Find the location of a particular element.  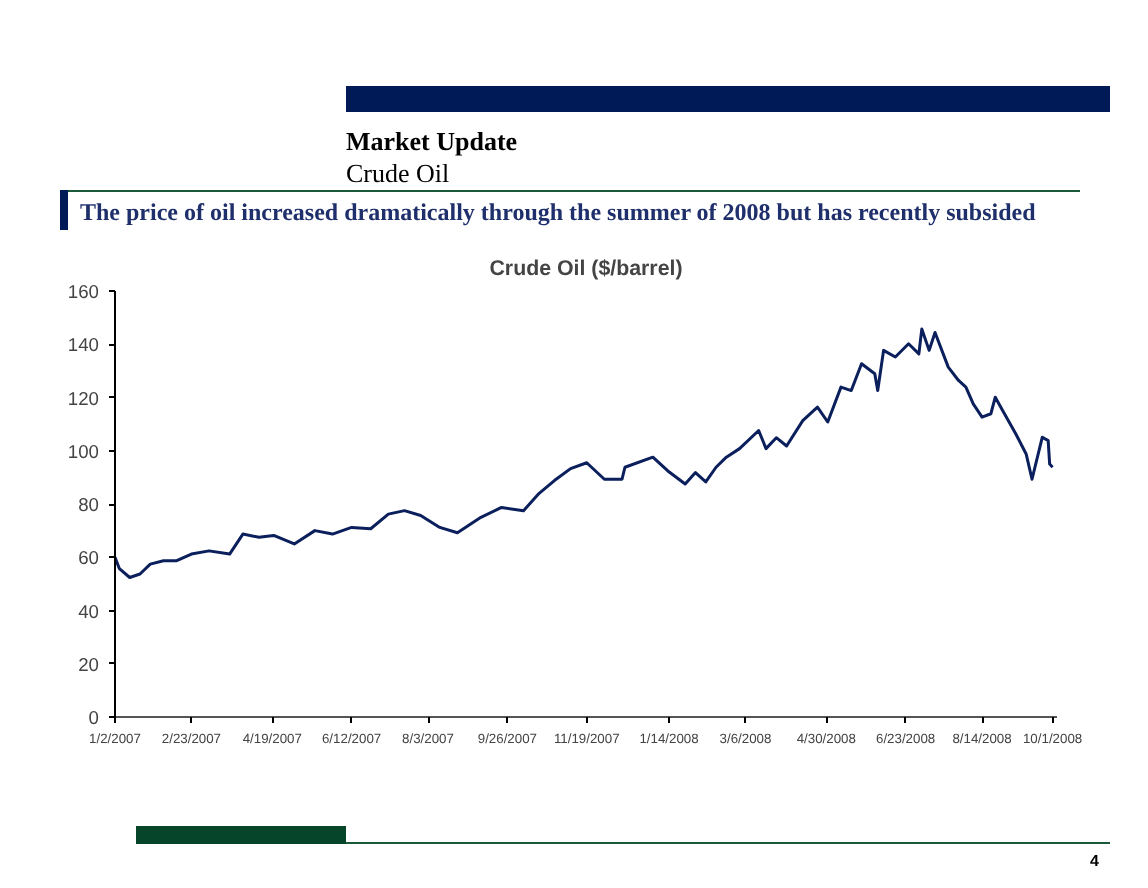

text: 4 is located at coordinates (1094, 861).